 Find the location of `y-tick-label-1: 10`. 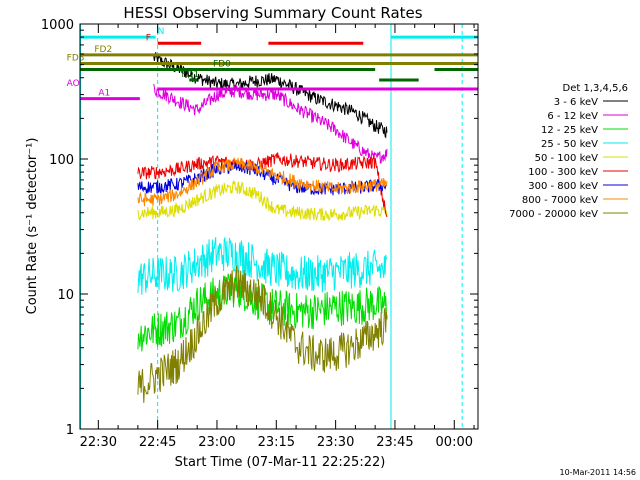

y-tick-label-1: 10 is located at coordinates (65, 295).